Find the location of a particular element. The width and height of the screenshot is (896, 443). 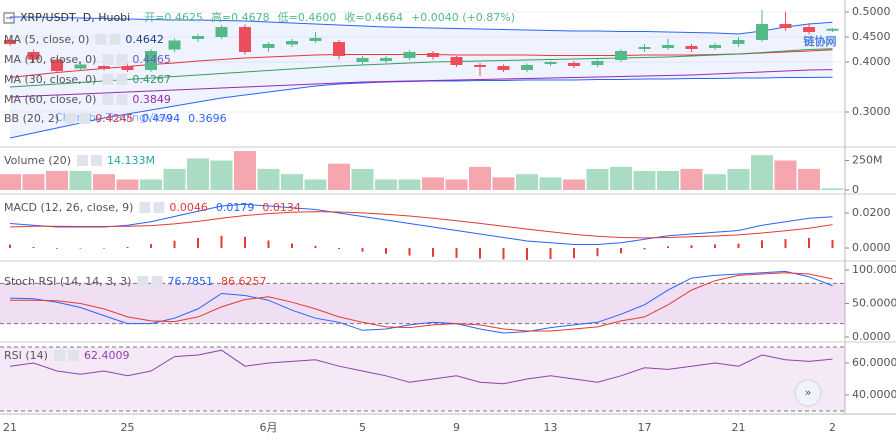

quote-value: +0.0040 (+0.87%) is located at coordinates (463, 17).